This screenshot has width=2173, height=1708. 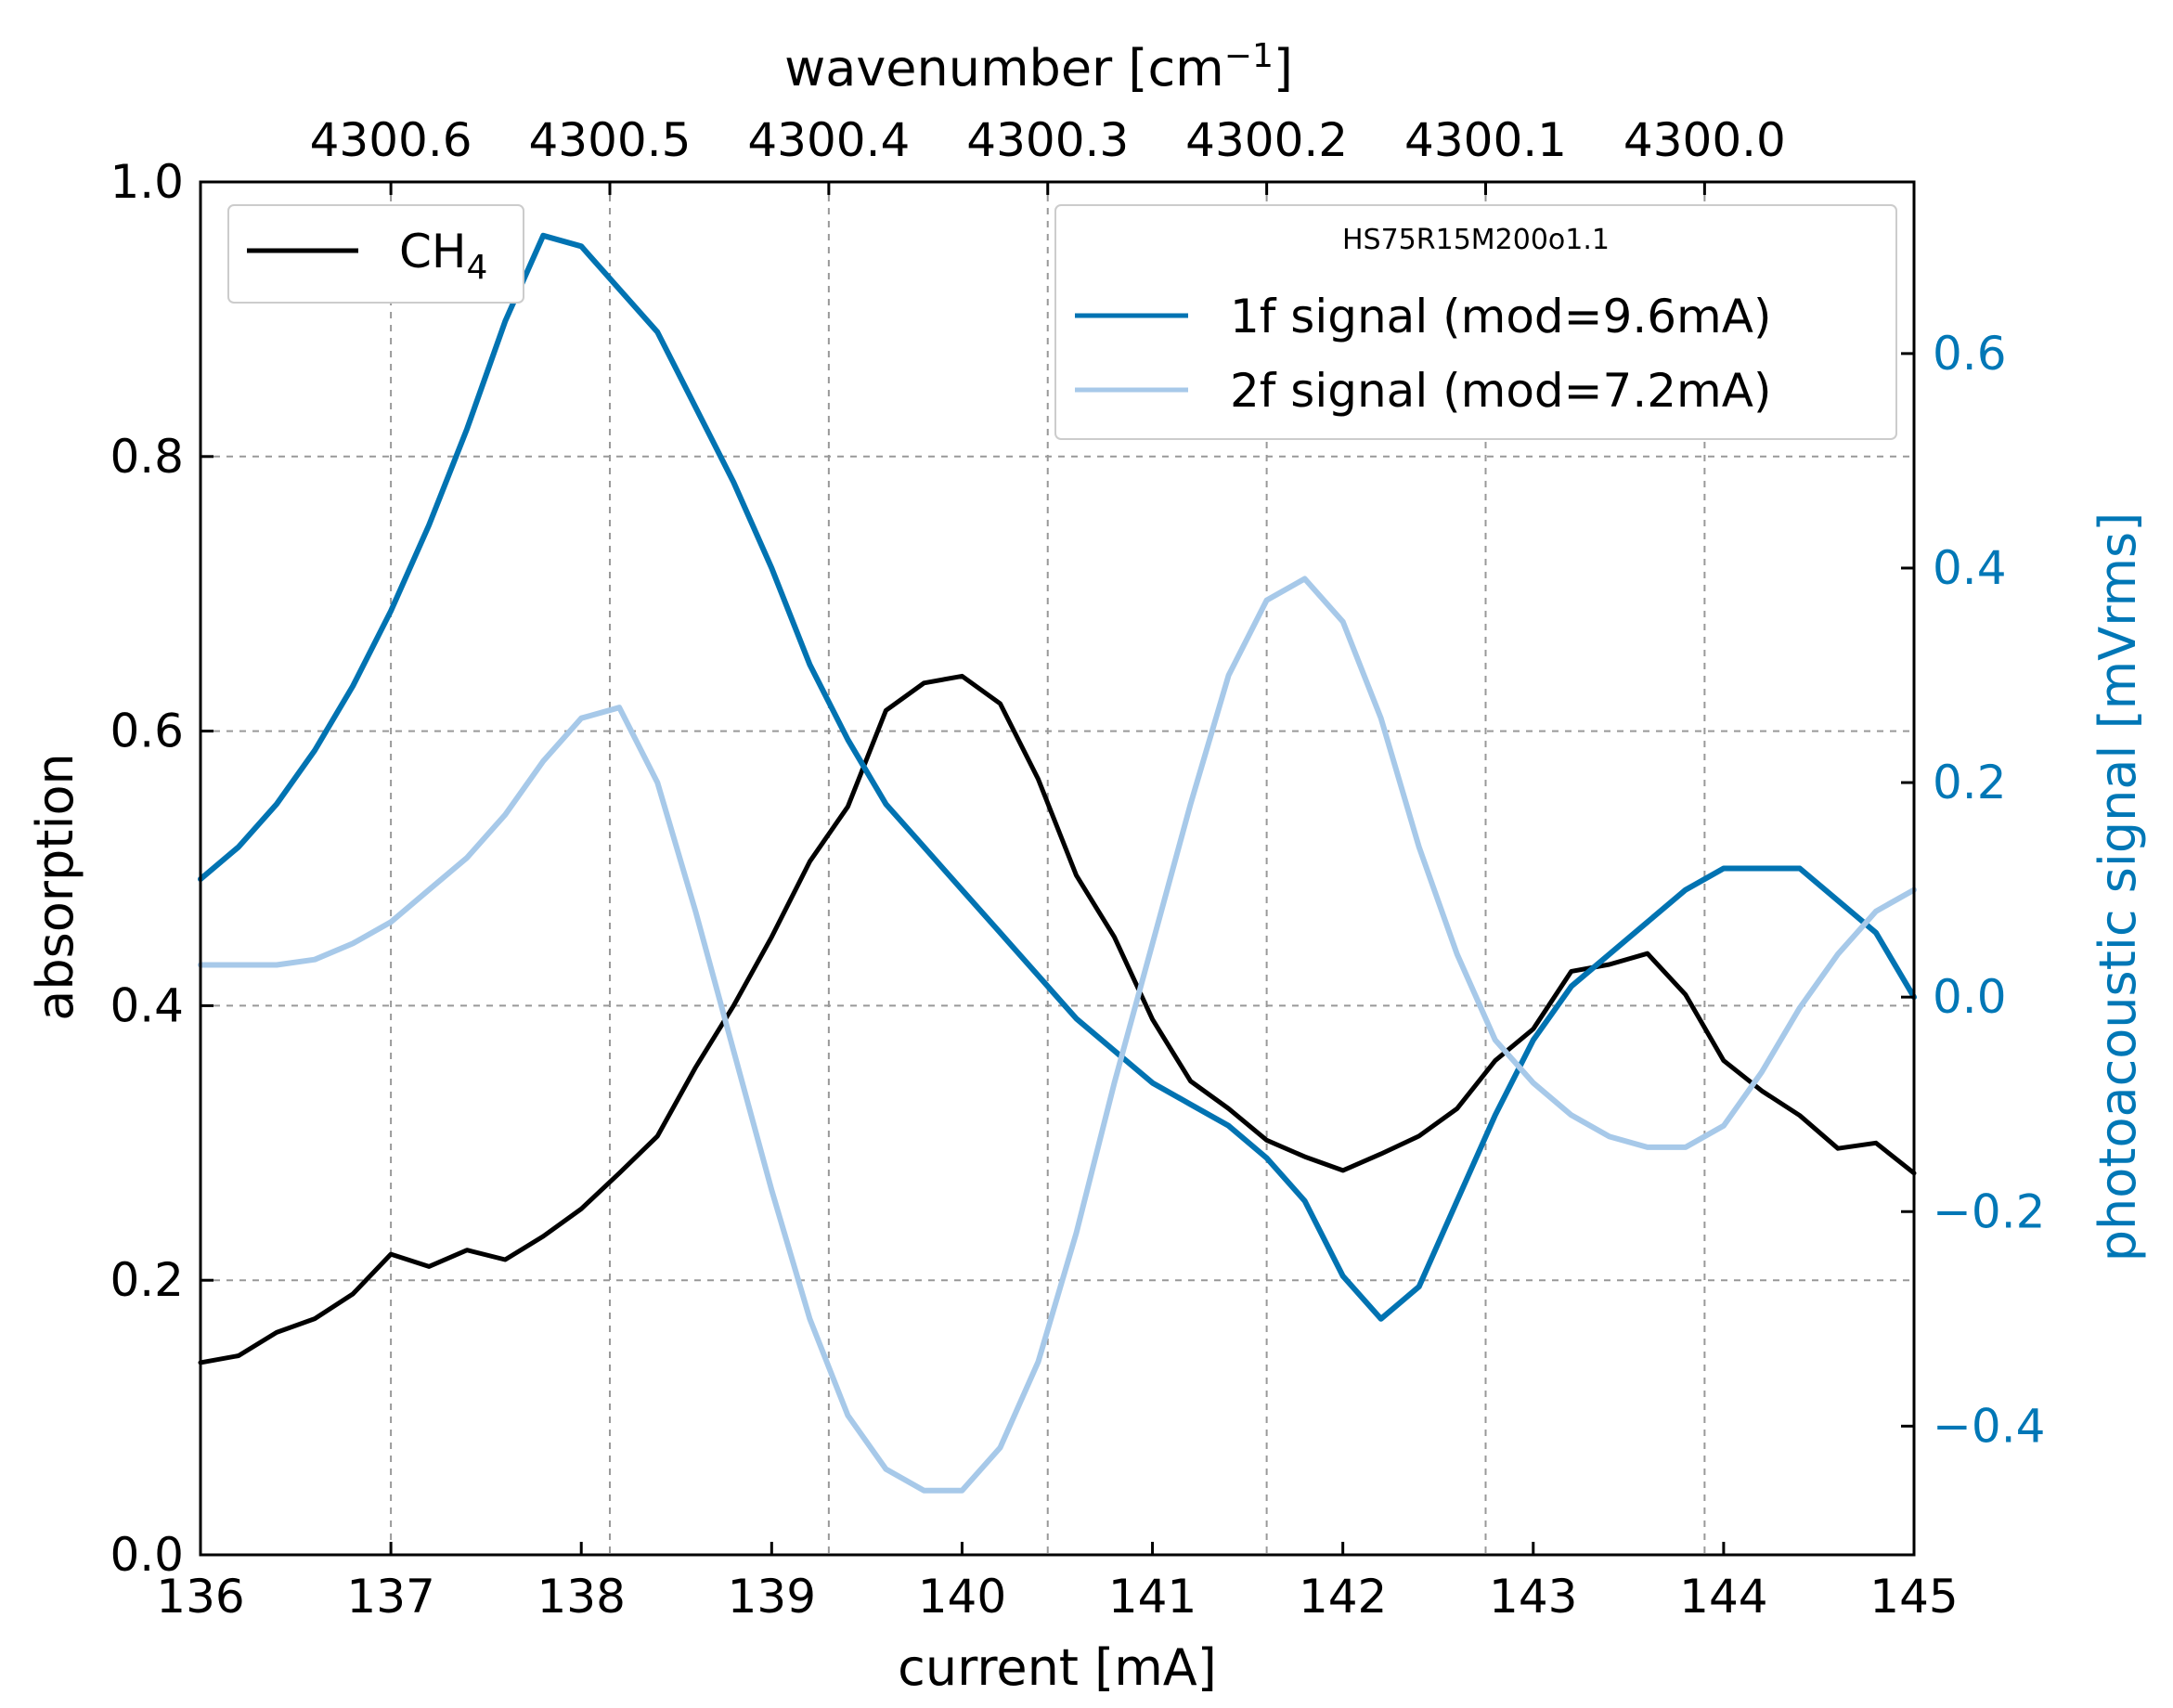 I want to click on top-tick-label: 4300.6, so click(x=391, y=140).